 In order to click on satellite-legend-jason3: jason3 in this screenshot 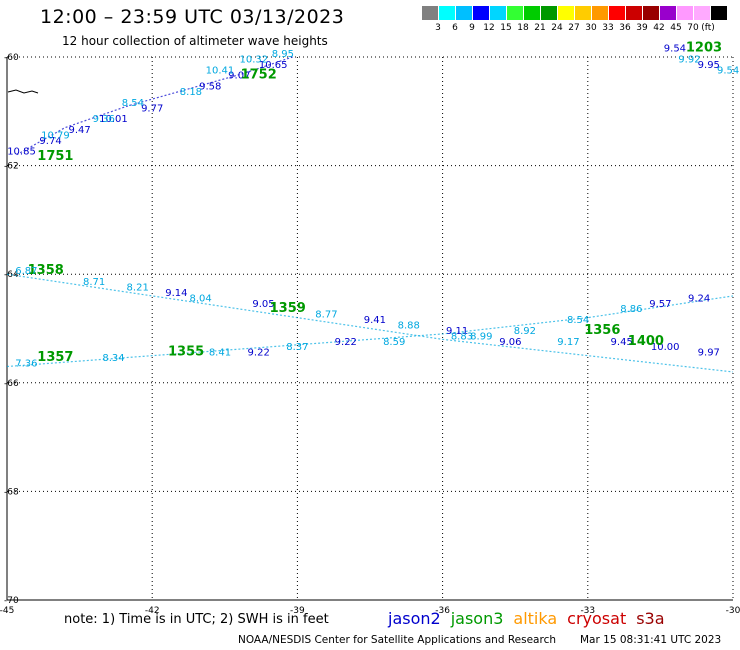, I will do `click(477, 618)`.